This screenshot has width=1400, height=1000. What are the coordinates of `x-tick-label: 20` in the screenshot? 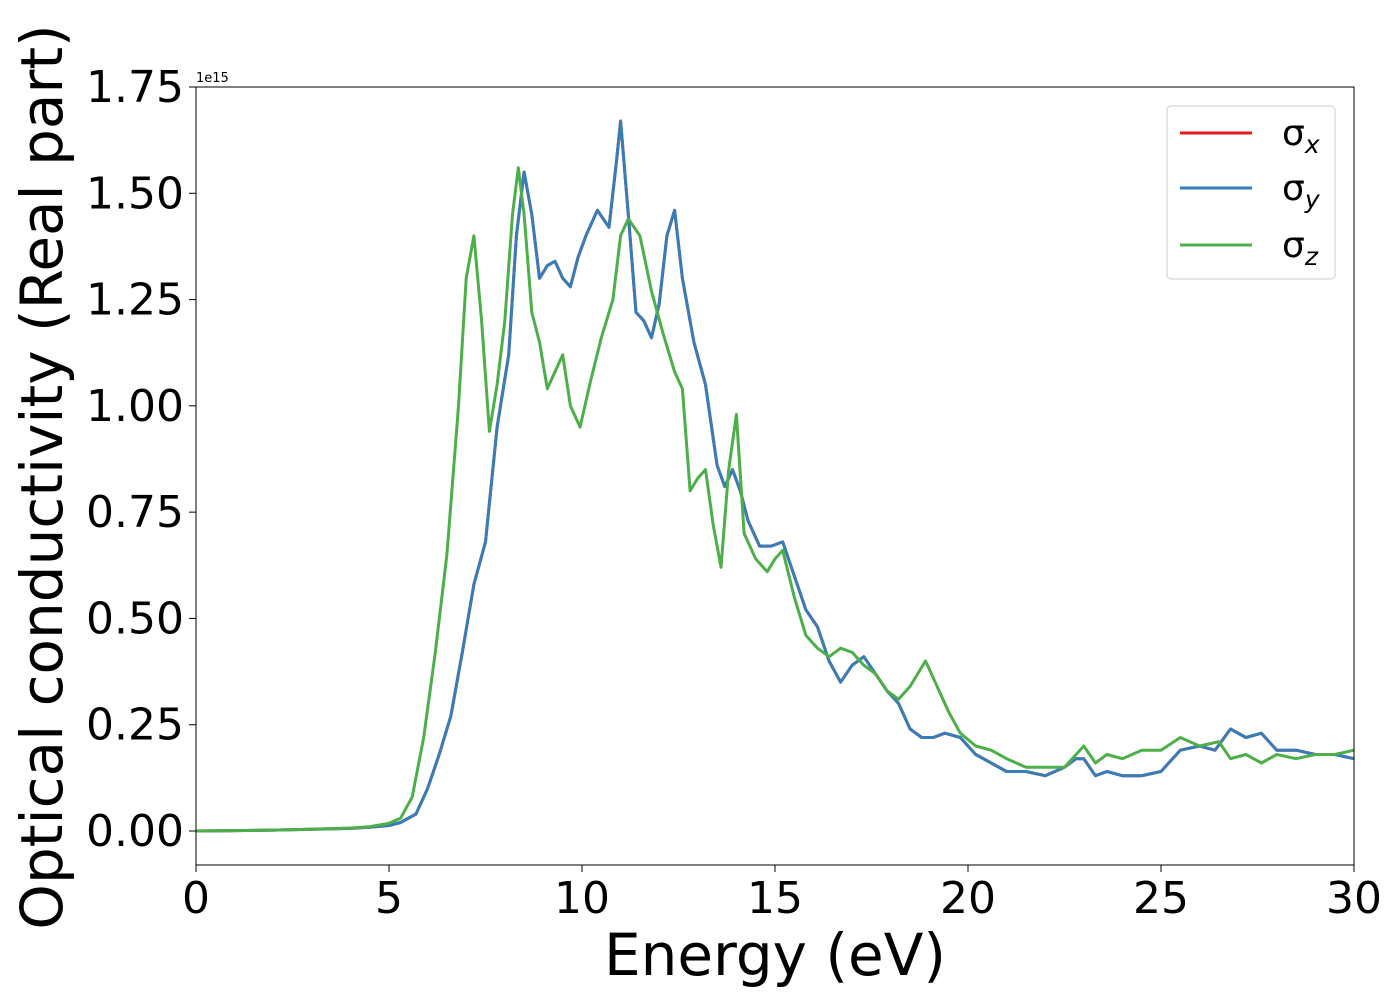 It's located at (968, 898).